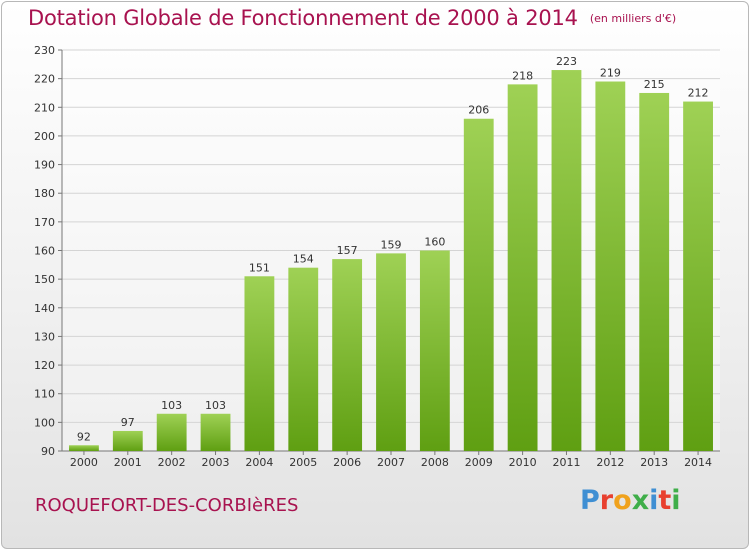 The width and height of the screenshot is (750, 550). What do you see at coordinates (698, 93) in the screenshot?
I see `bar-value-label: 212` at bounding box center [698, 93].